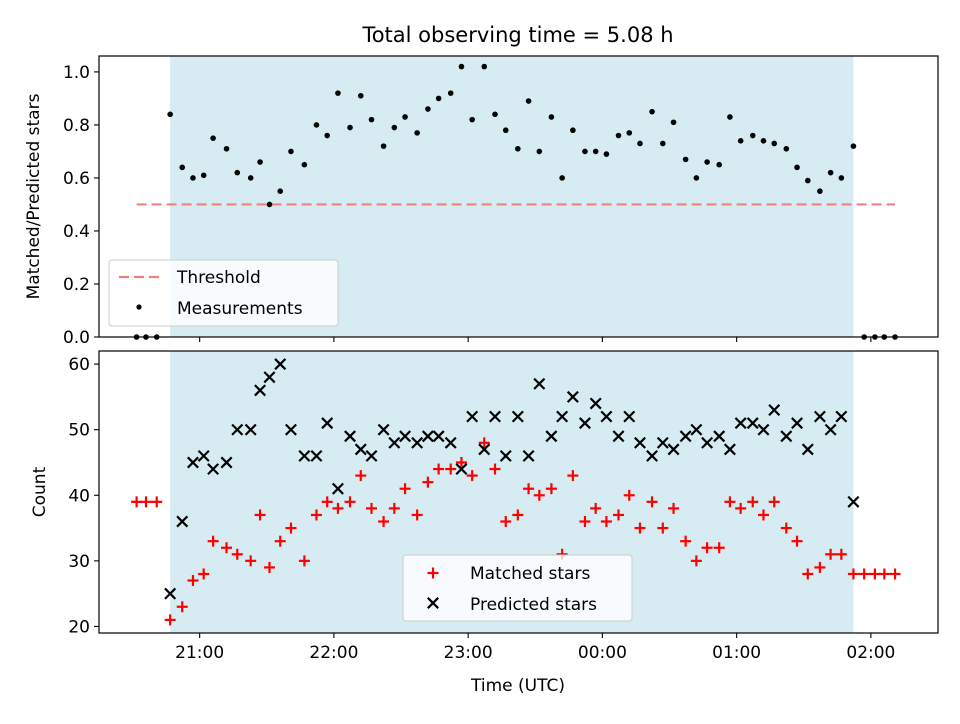 The image size is (960, 724). Describe the element at coordinates (79, 431) in the screenshot. I see `count-y-tick-label: 50` at that location.